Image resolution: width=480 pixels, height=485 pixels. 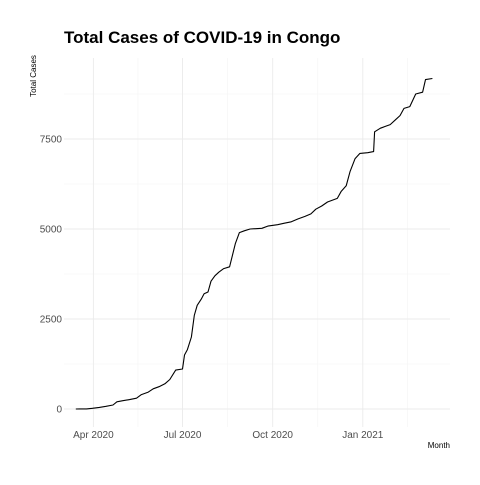 What do you see at coordinates (59, 410) in the screenshot?
I see `y-tick-label: 0` at bounding box center [59, 410].